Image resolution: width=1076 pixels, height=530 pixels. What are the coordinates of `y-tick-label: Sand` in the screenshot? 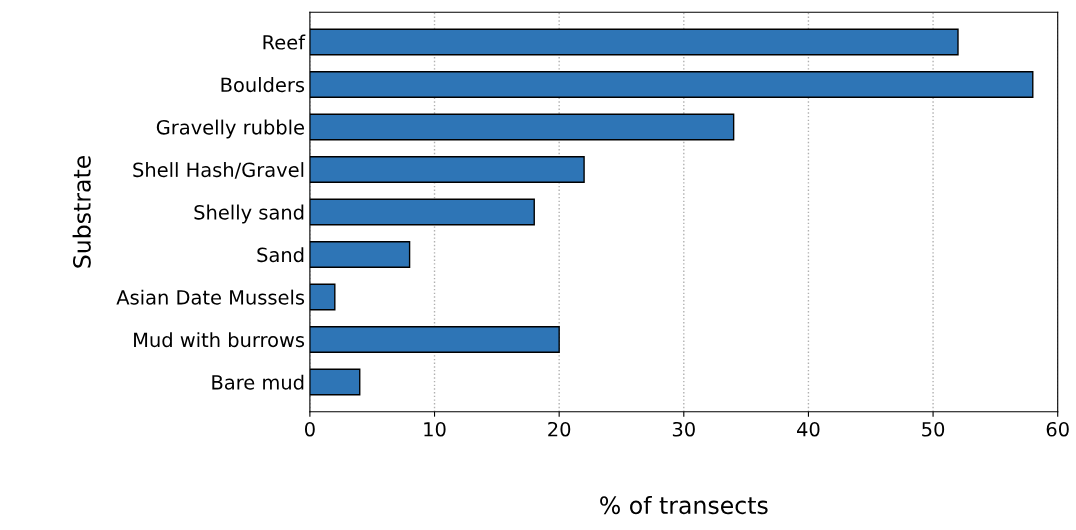 It's located at (280, 255).